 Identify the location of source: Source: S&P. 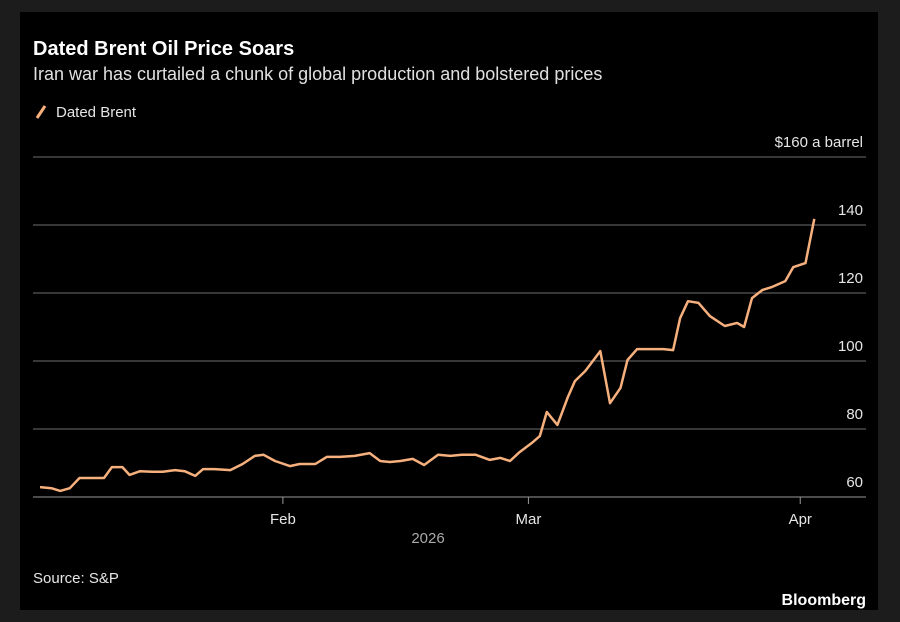
(76, 578).